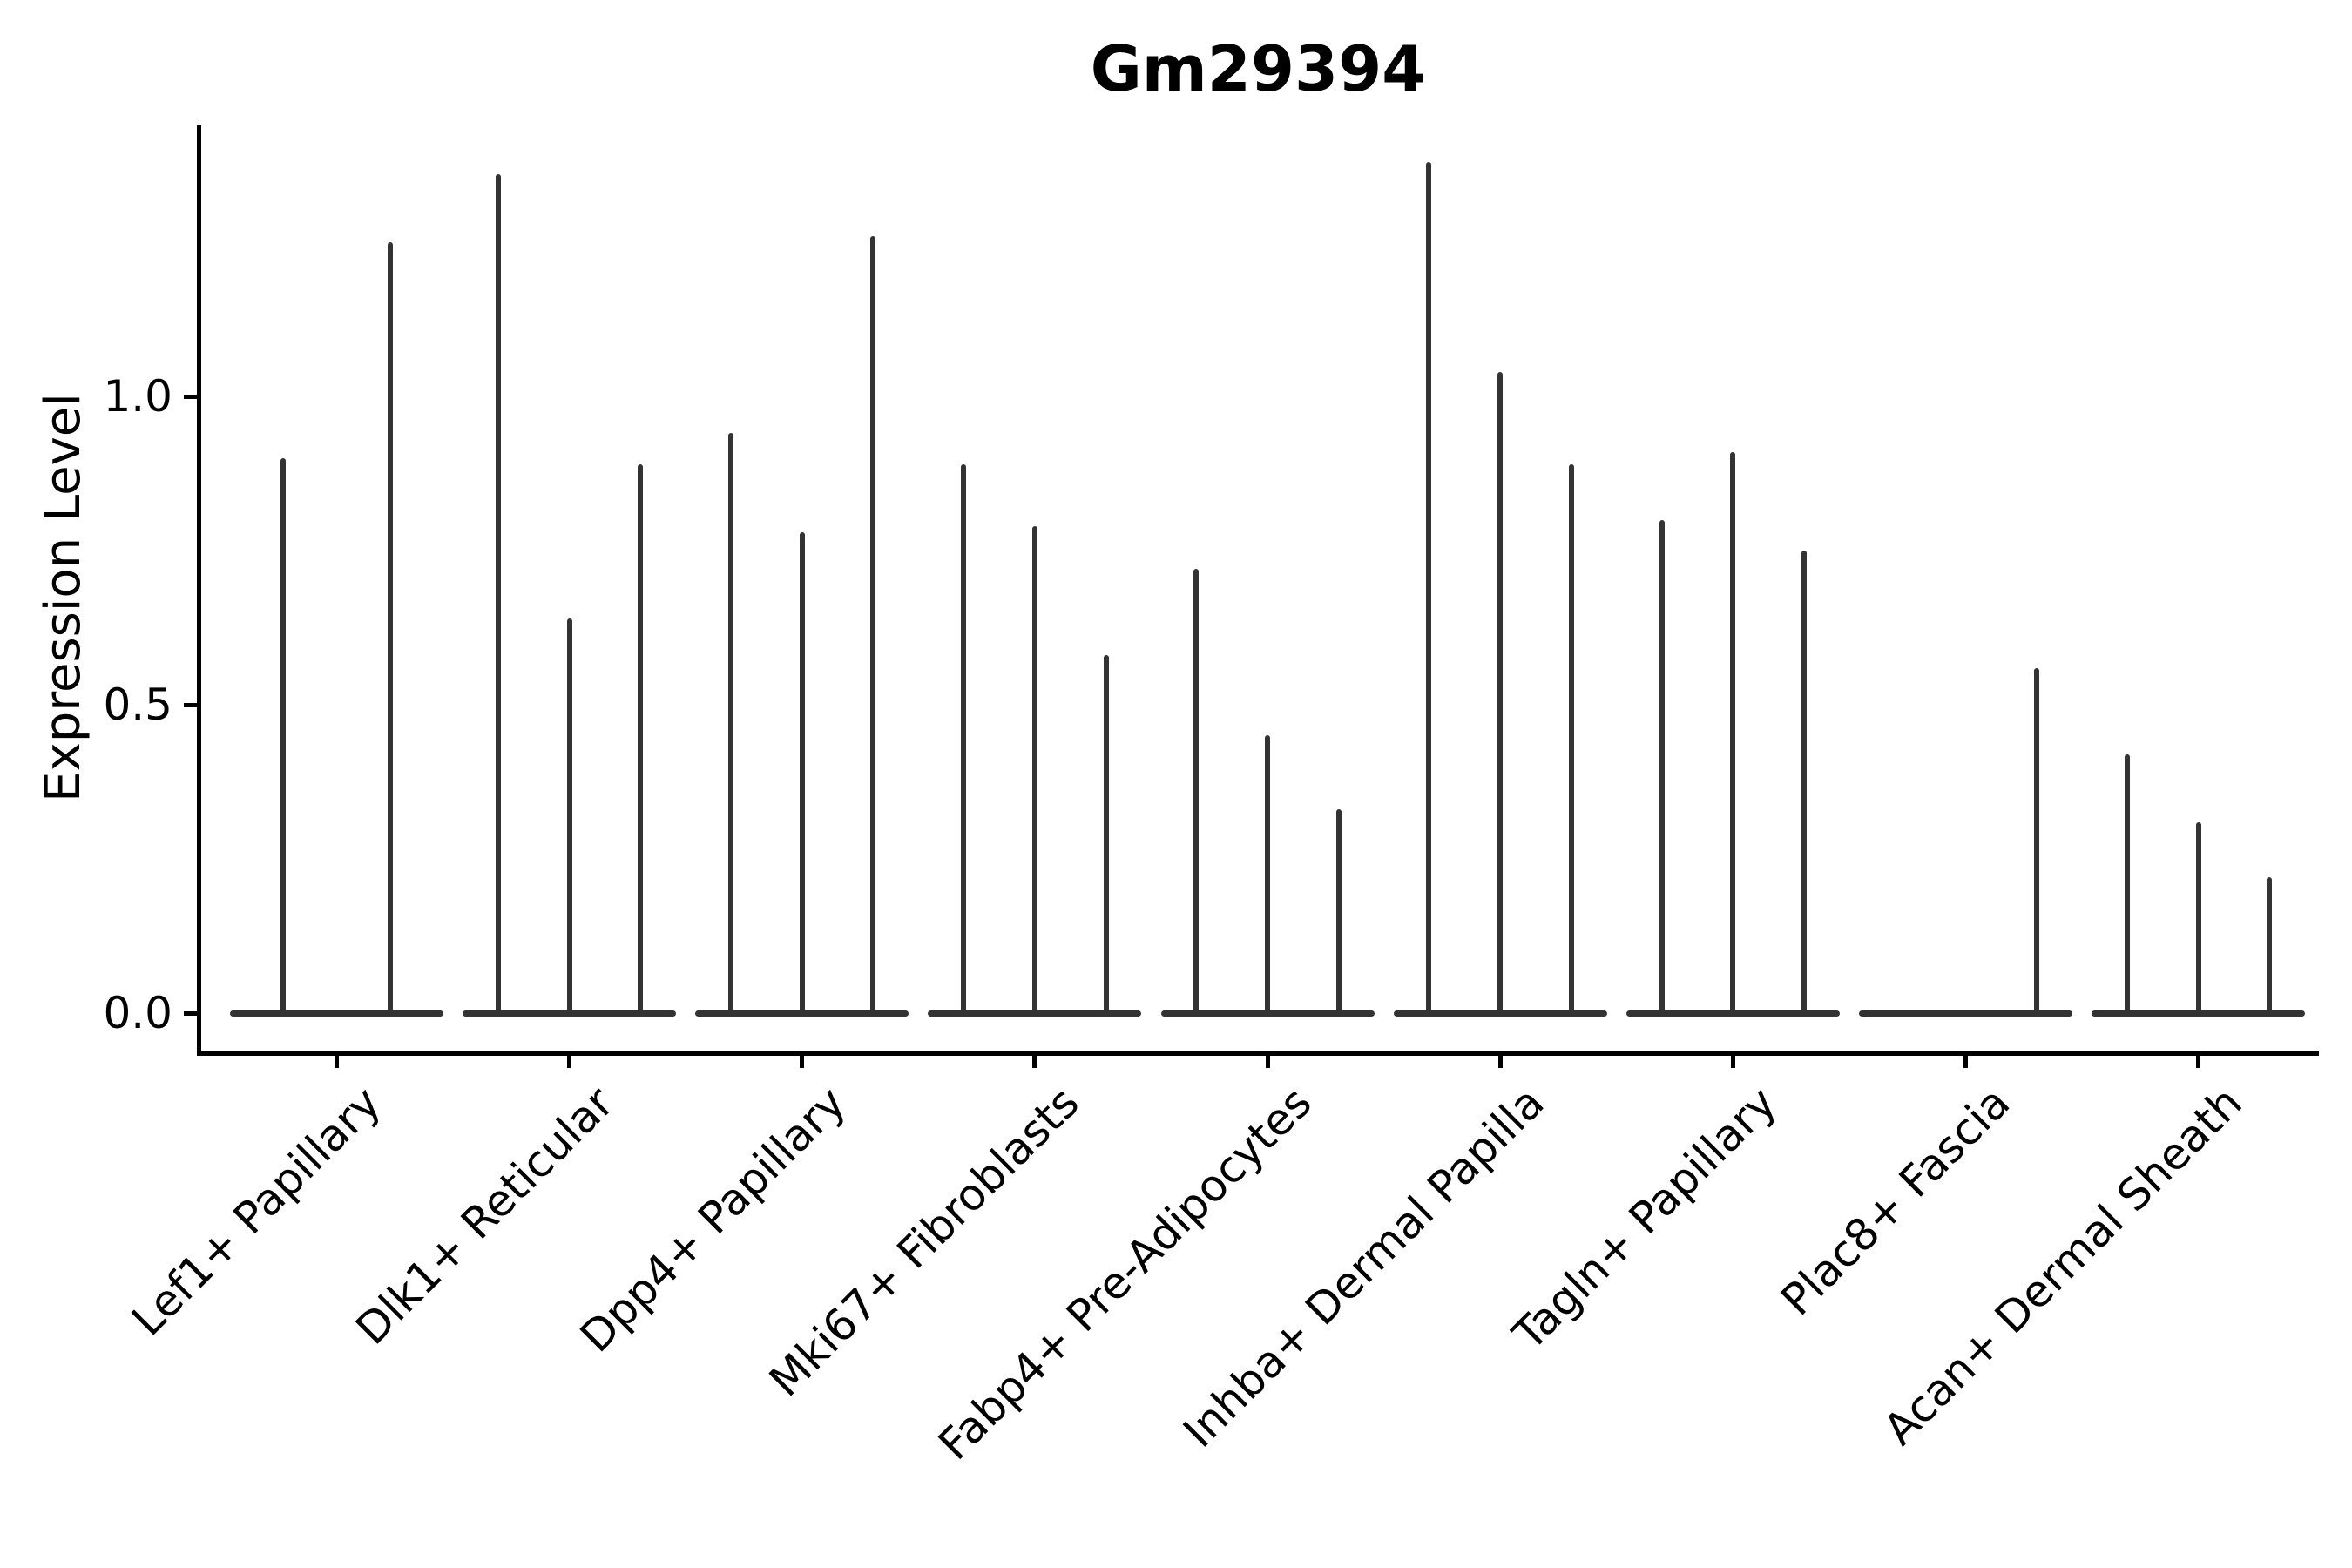  Describe the element at coordinates (1895, 1201) in the screenshot. I see `x-tick-label: Plac8+ Fascia` at that location.